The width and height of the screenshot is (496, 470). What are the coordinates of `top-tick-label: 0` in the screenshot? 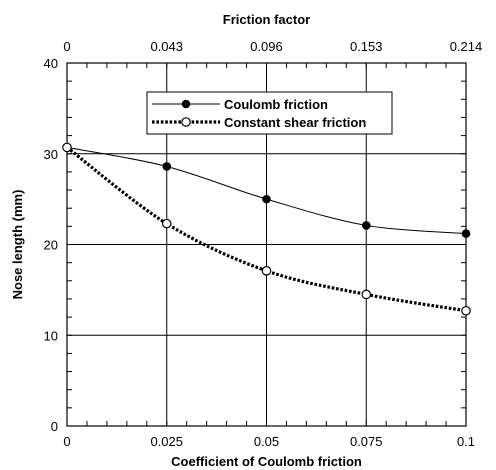 It's located at (66, 46).